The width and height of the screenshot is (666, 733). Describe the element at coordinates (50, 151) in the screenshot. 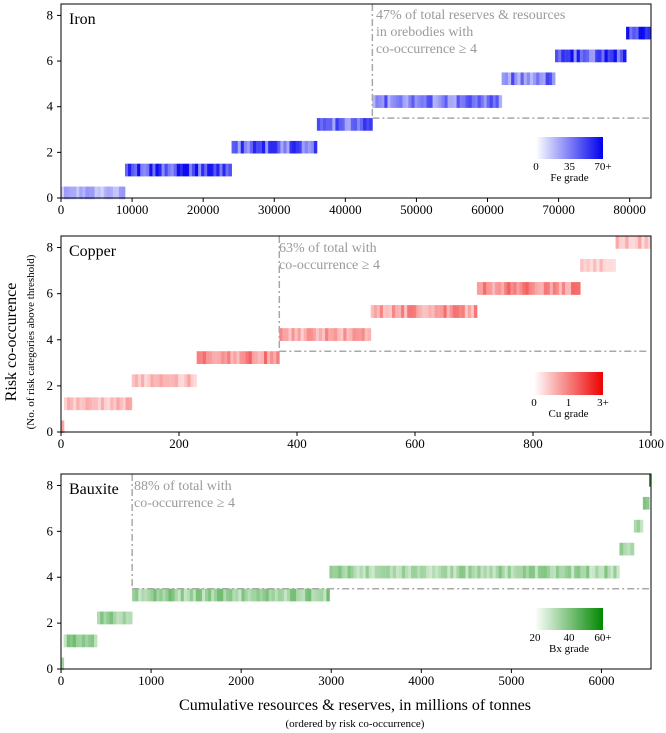

I see `y-tick-label: 2` at that location.